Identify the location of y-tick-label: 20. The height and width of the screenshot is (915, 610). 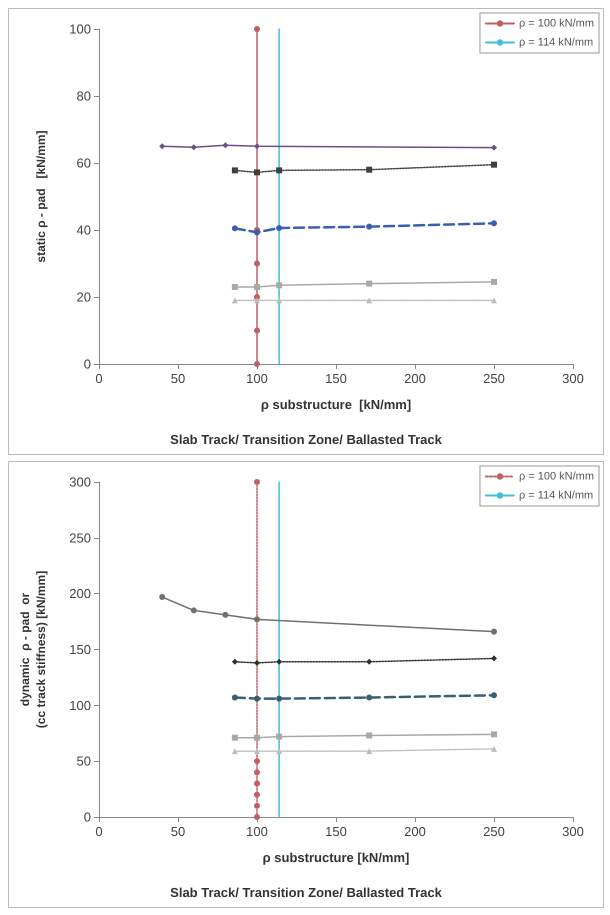
(83, 297).